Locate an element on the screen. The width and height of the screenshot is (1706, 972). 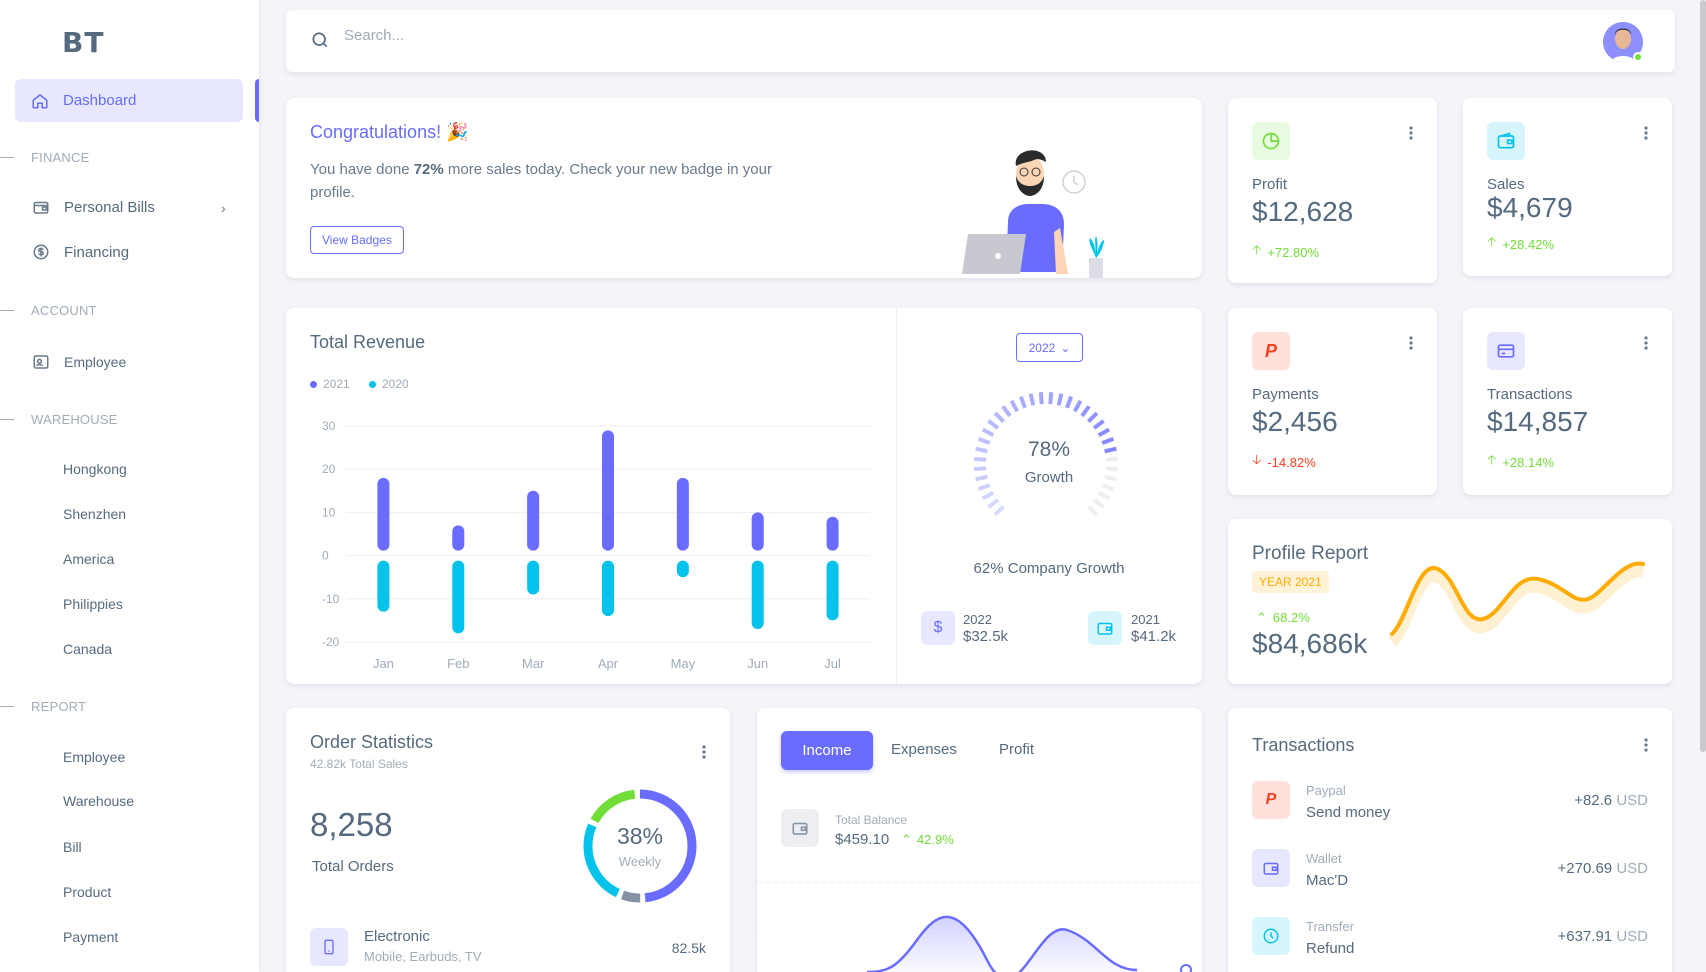
active-indicator is located at coordinates (257, 100).